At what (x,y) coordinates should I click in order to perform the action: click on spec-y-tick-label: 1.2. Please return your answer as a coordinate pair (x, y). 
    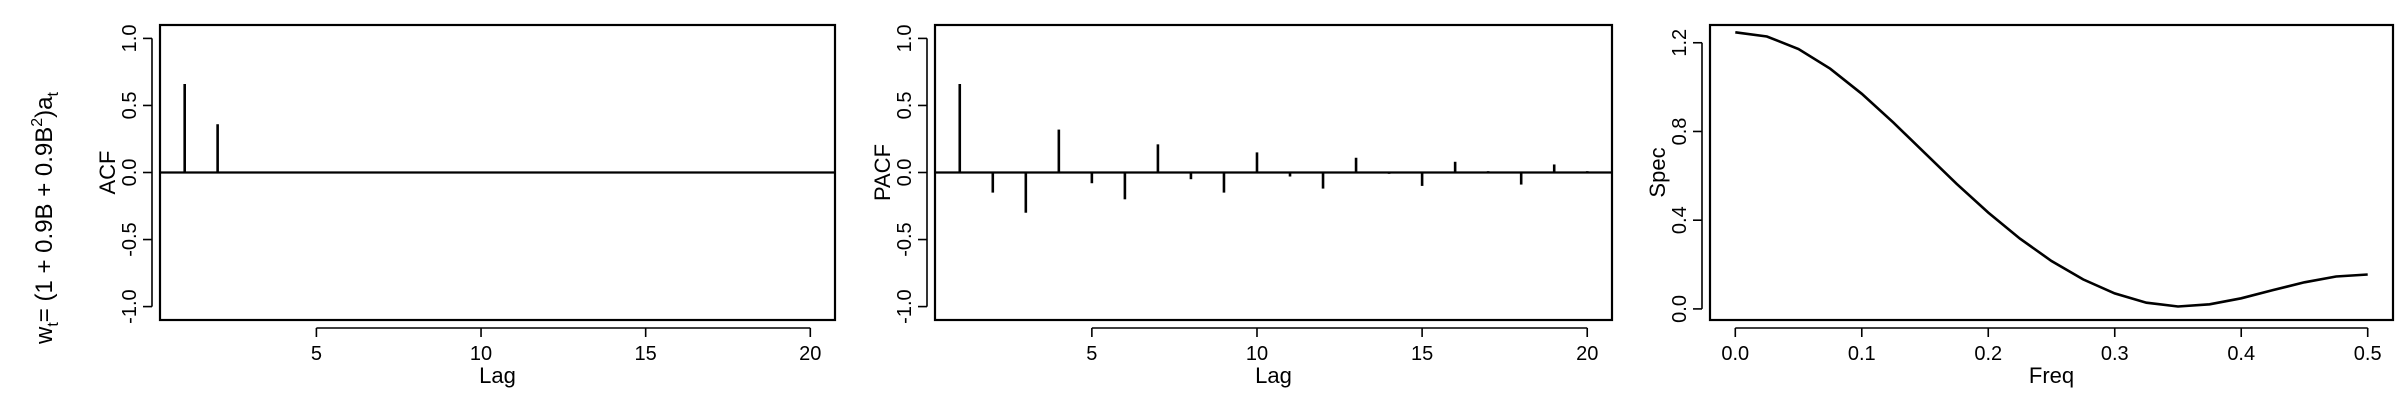
    Looking at the image, I should click on (1680, 43).